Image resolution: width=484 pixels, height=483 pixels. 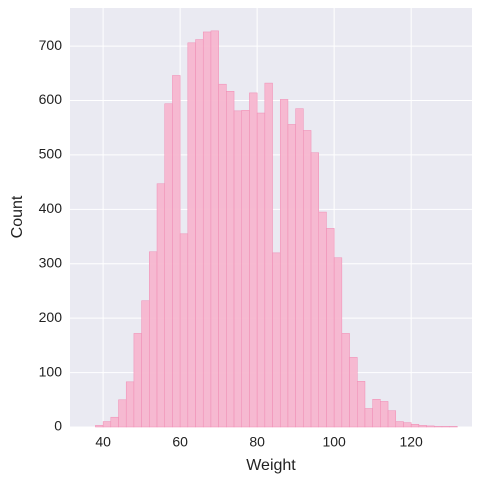 I want to click on y-axis-label: Count, so click(x=17, y=216).